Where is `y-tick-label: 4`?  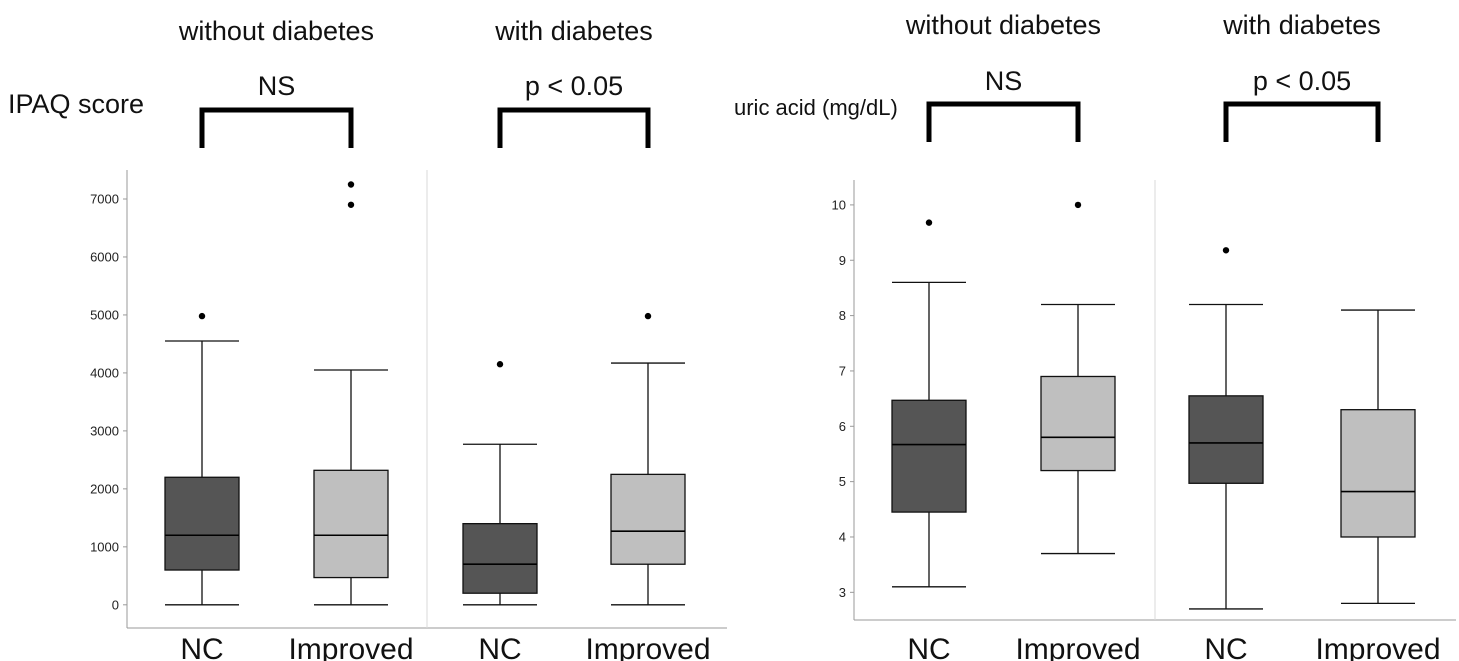
y-tick-label: 4 is located at coordinates (842, 536).